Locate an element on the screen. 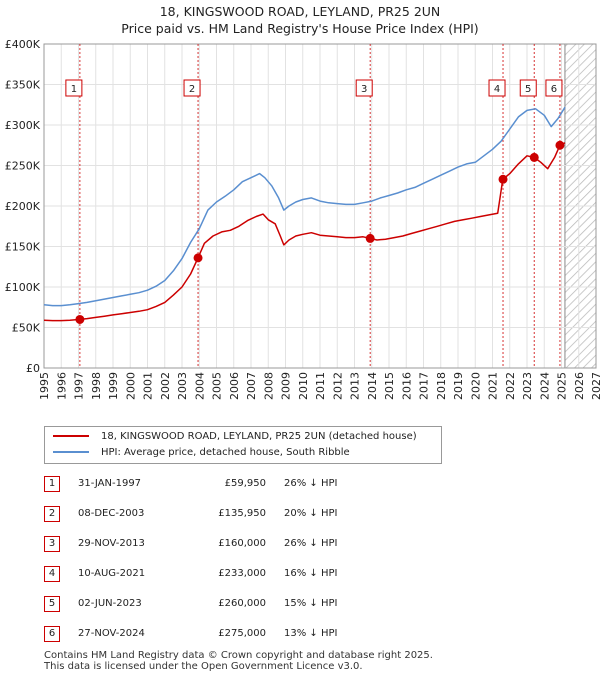  sale-row: 5 02-JUN-2023 £260,000 15% ↓ HPI is located at coordinates (300, 604).